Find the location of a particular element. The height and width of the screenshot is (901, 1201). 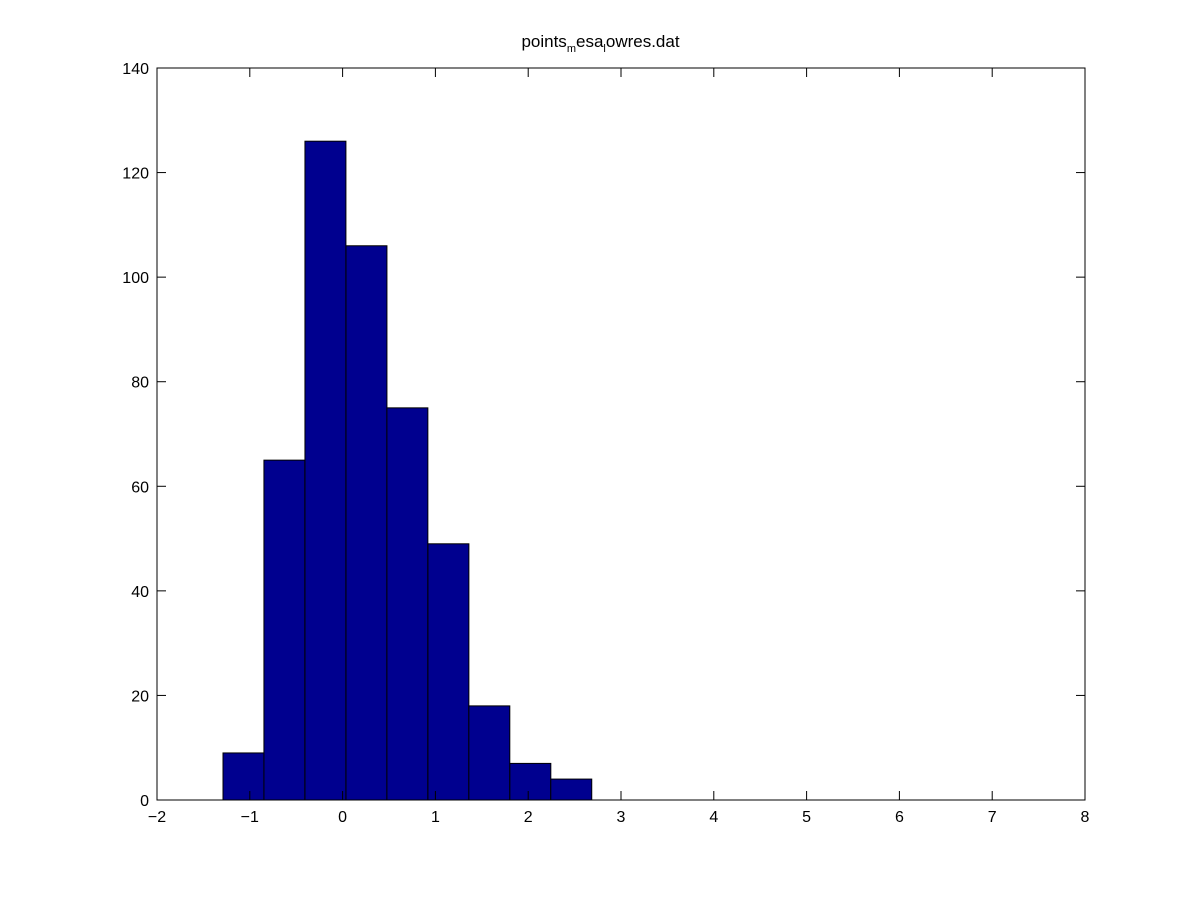

x-tick-label: 1 is located at coordinates (435, 817).